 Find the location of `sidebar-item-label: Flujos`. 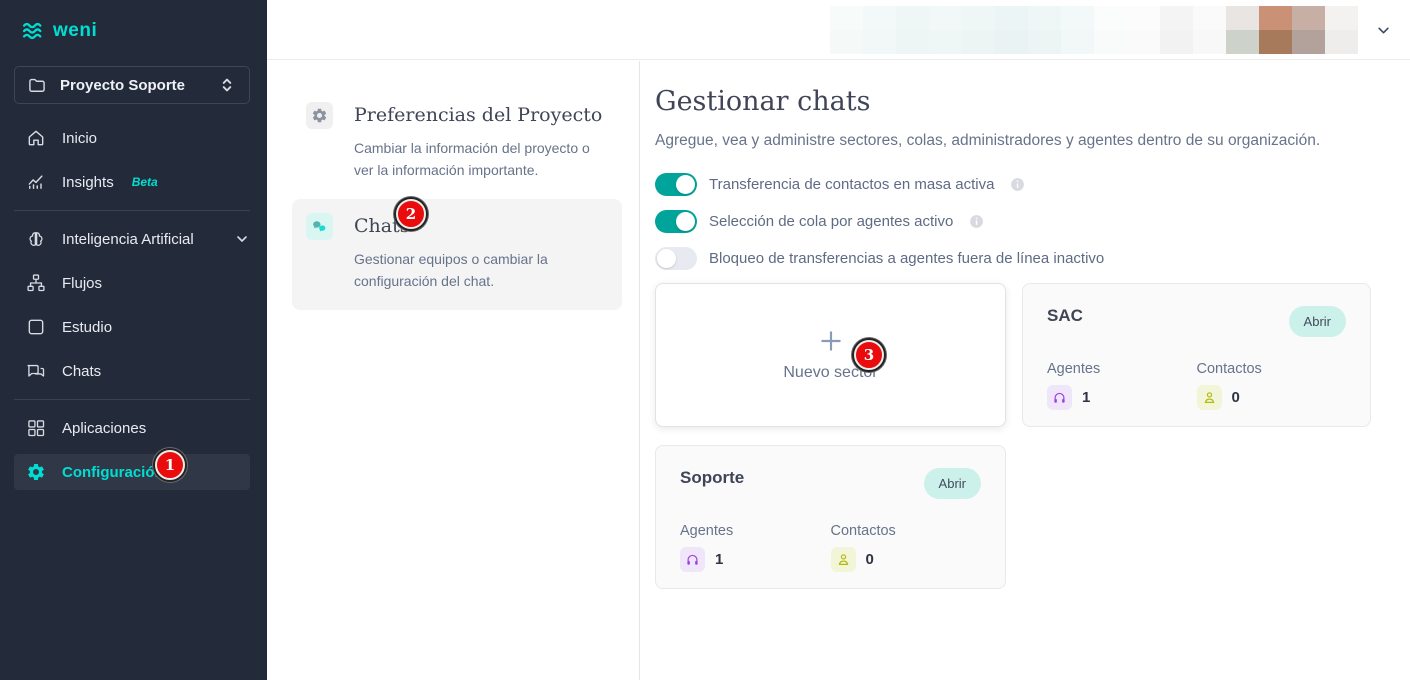

sidebar-item-label: Flujos is located at coordinates (82, 283).